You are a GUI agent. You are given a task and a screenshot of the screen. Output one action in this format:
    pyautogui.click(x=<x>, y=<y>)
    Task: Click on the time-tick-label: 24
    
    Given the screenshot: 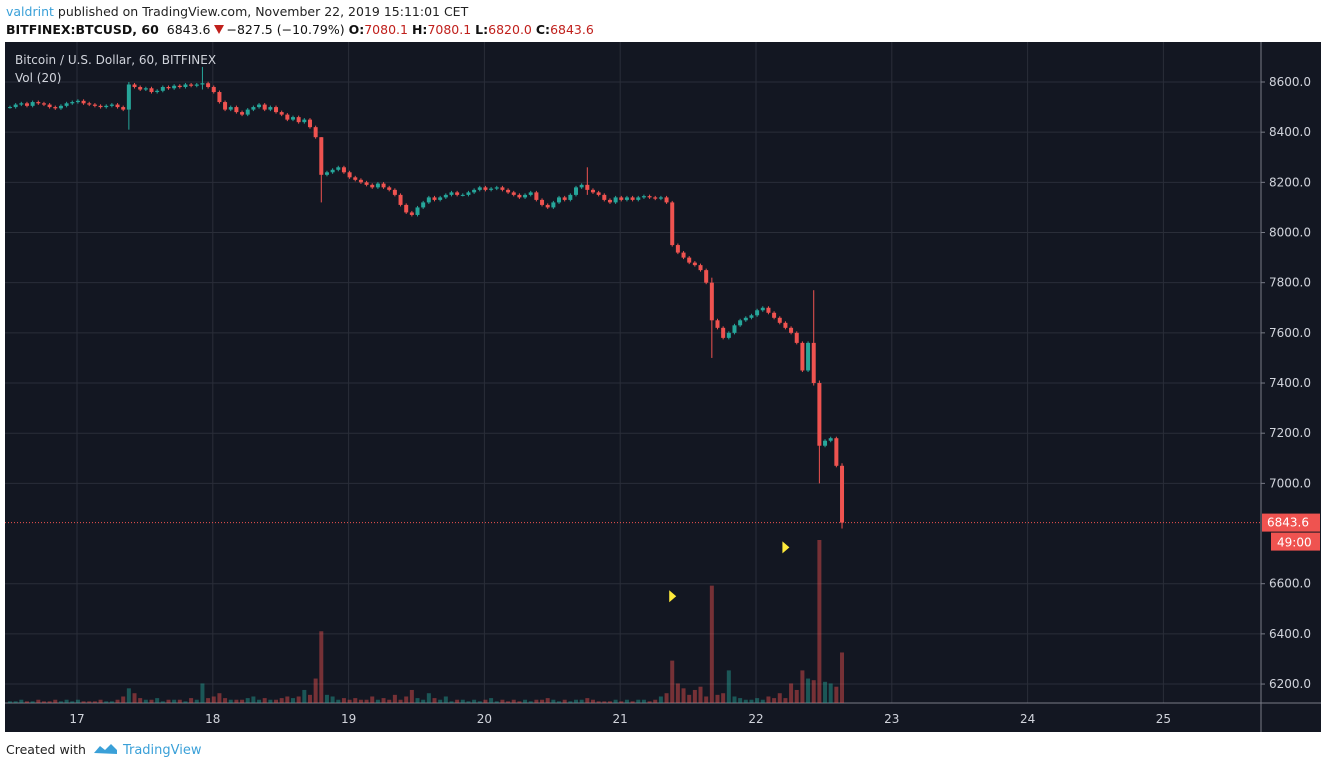 What is the action you would take?
    pyautogui.click(x=1027, y=719)
    